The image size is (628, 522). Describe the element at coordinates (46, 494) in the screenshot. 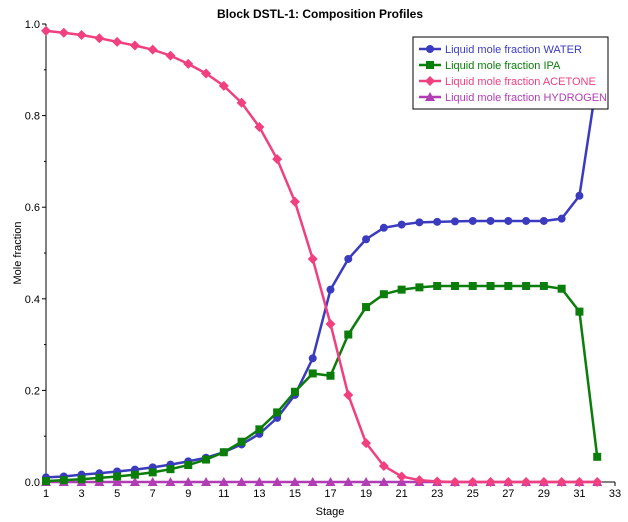

I see `x-tick-label: 1` at that location.